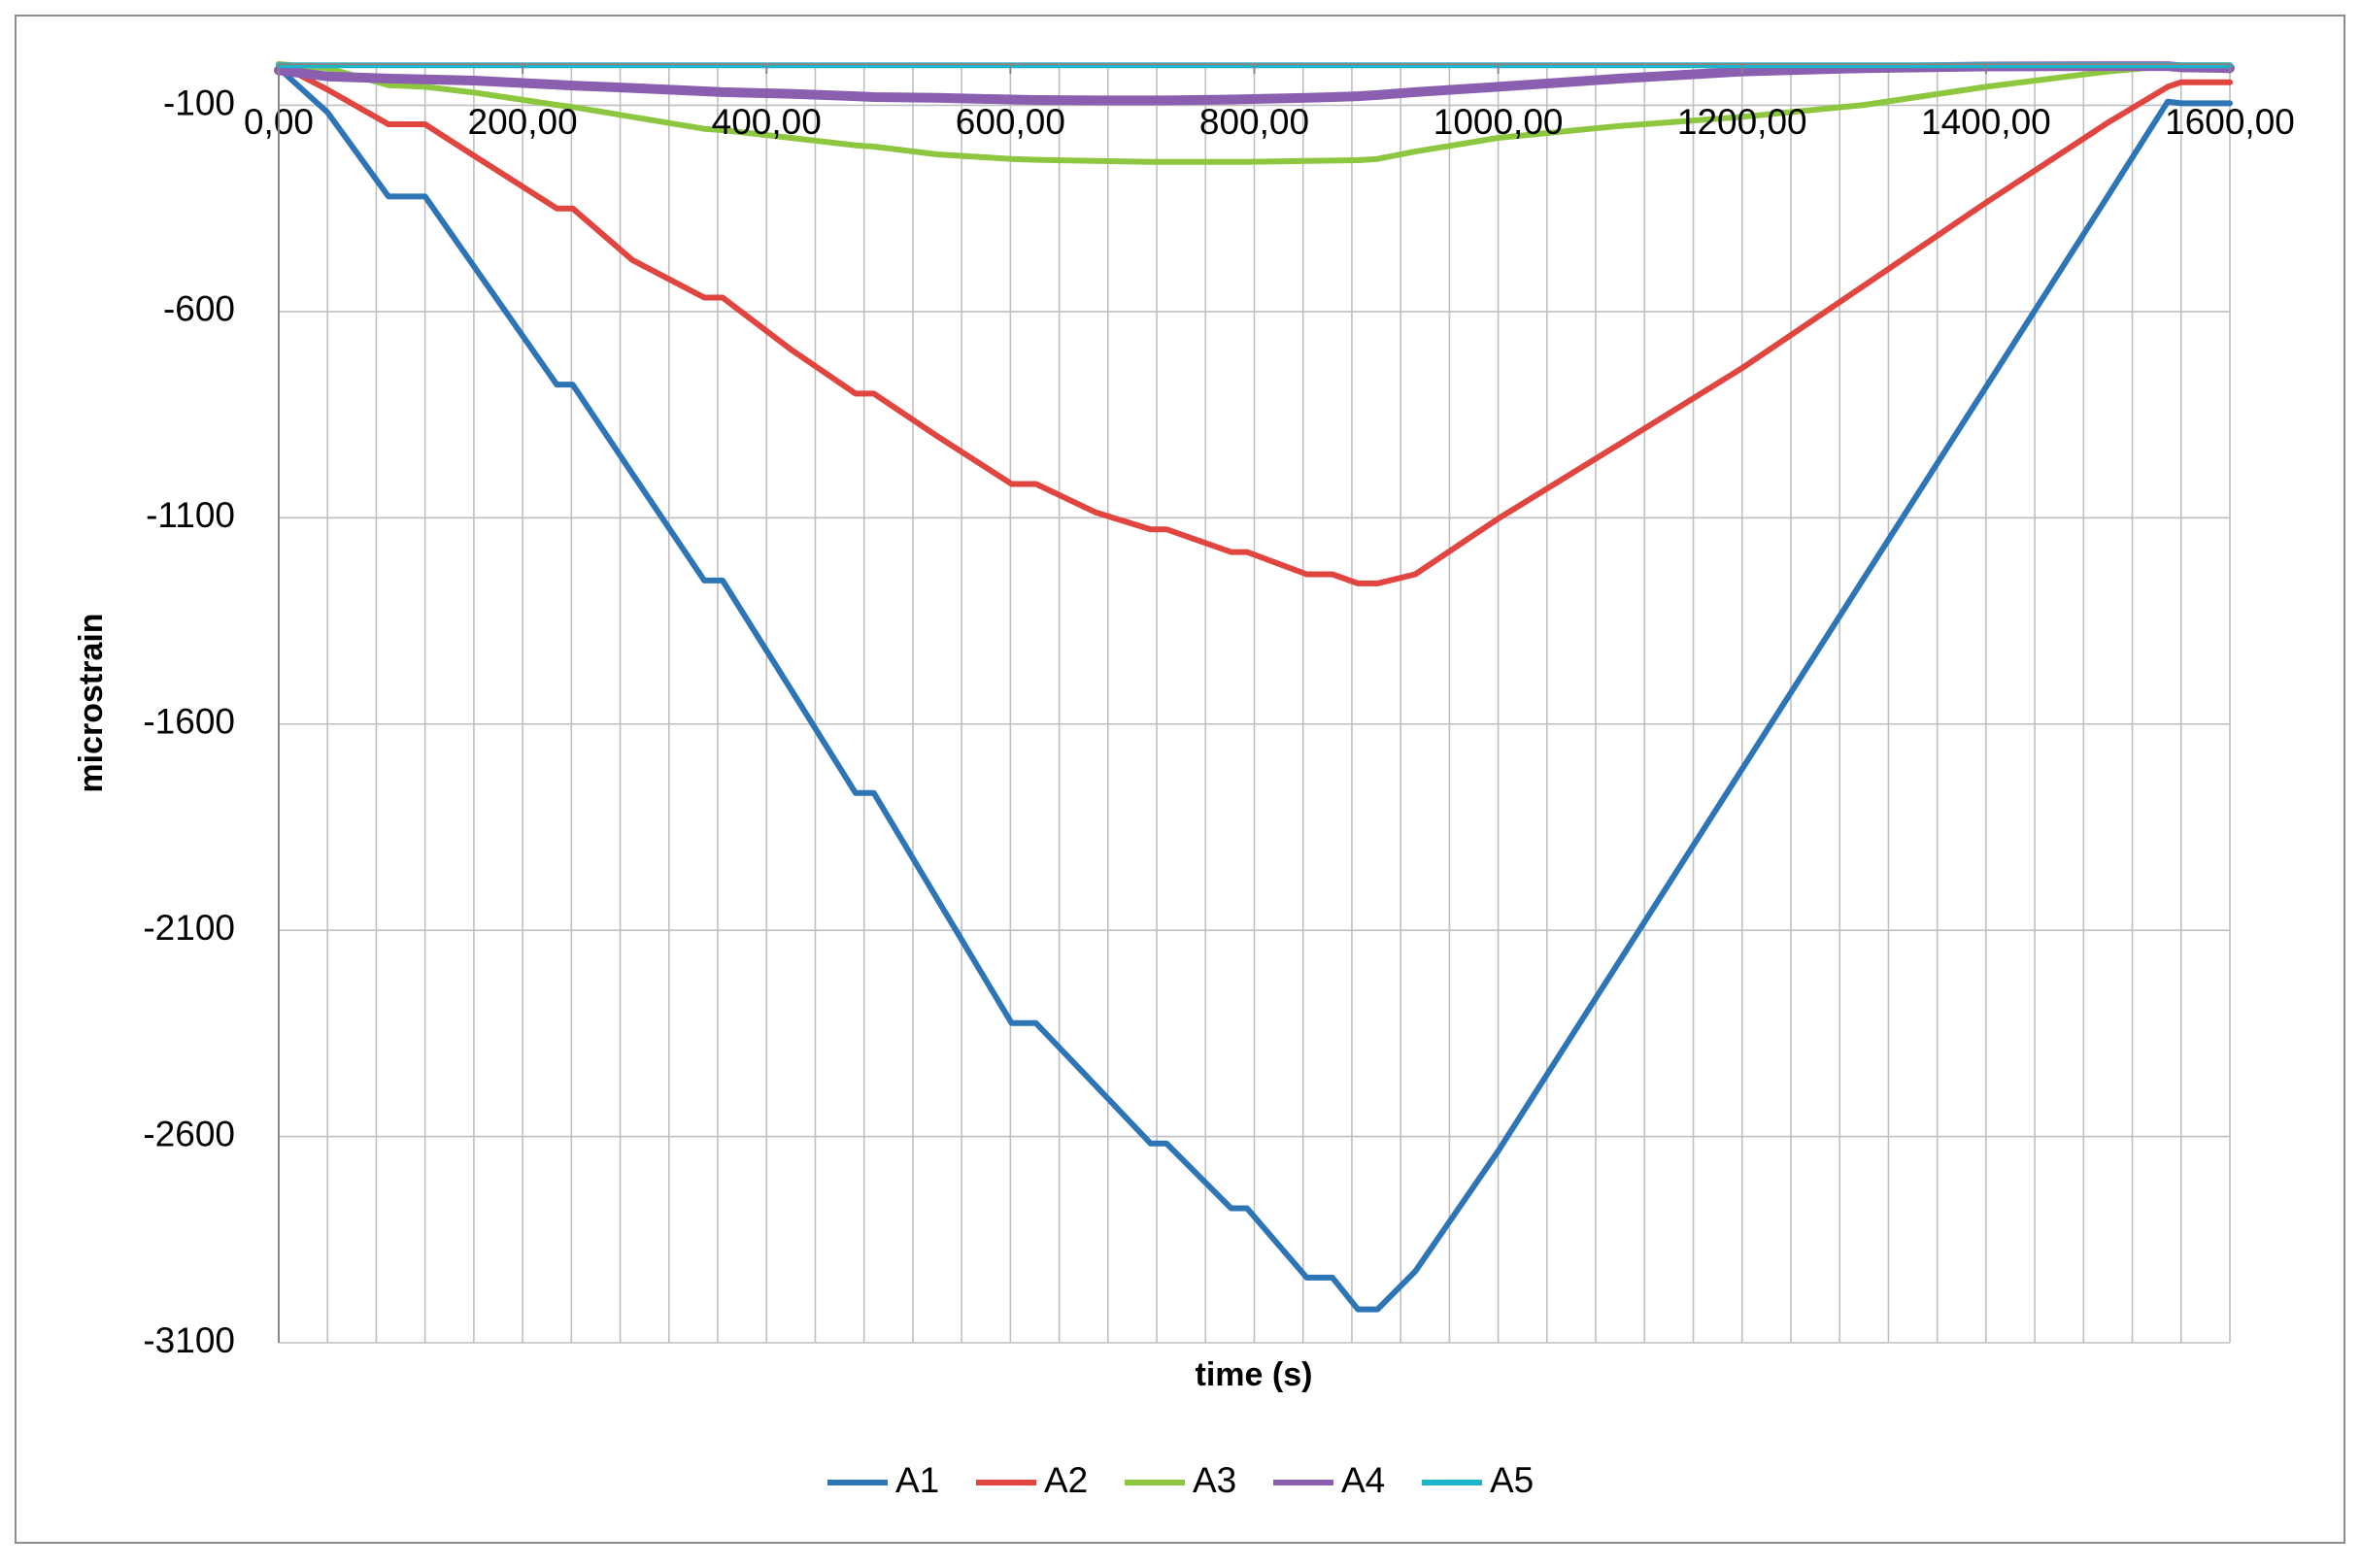 This screenshot has height=1568, width=2361. Describe the element at coordinates (1742, 122) in the screenshot. I see `x-tick-label: 1200,00` at that location.